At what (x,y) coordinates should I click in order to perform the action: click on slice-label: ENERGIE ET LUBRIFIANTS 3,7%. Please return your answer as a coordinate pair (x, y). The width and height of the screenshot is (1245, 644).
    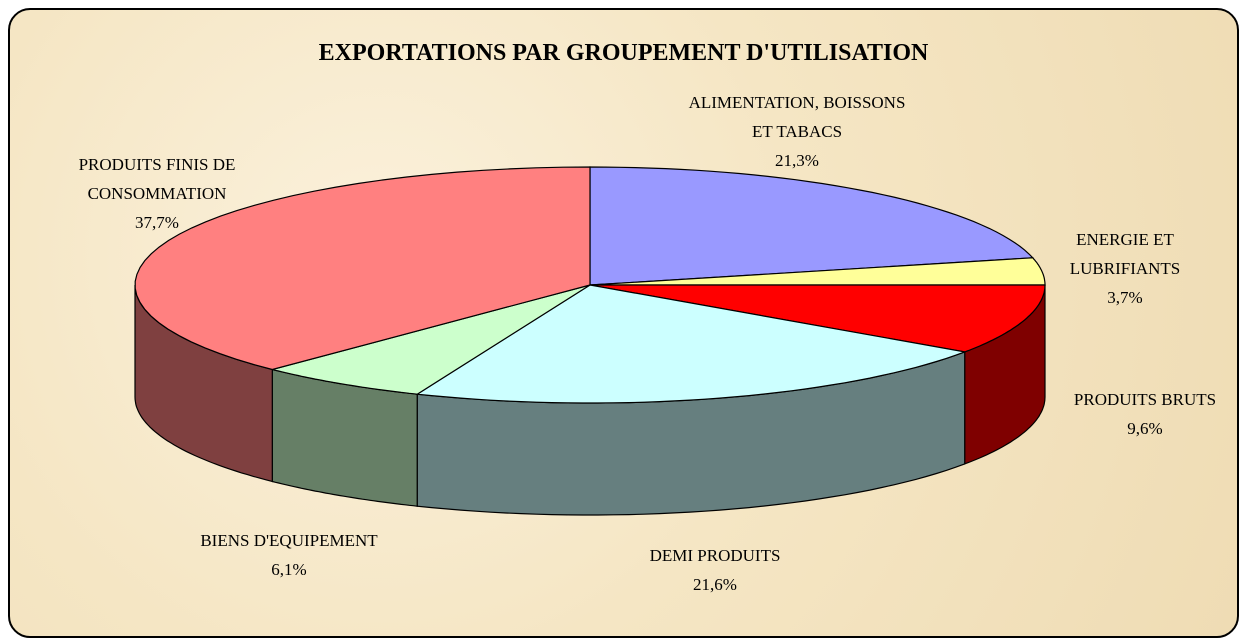
    Looking at the image, I should click on (1125, 268).